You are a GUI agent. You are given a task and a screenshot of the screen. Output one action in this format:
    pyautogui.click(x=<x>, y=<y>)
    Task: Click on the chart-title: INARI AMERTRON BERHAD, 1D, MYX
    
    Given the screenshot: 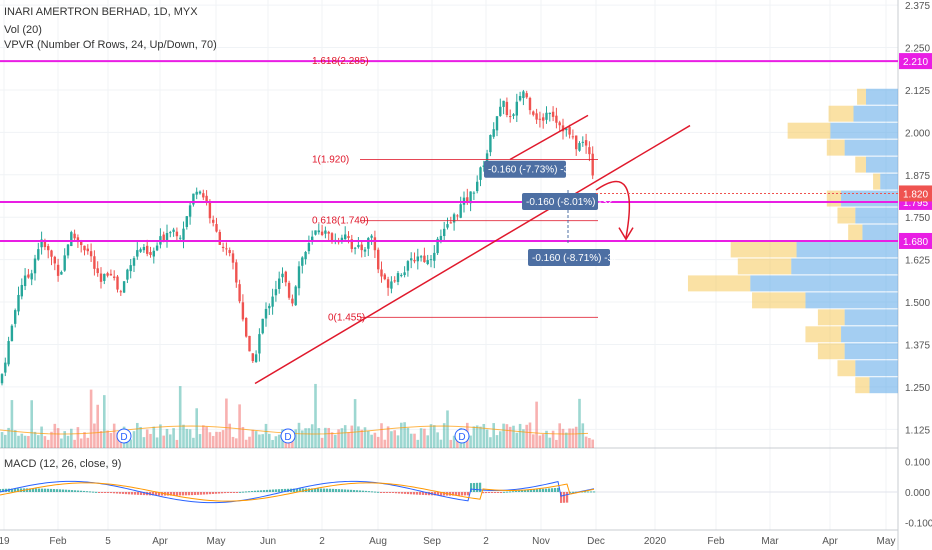 What is the action you would take?
    pyautogui.click(x=101, y=12)
    